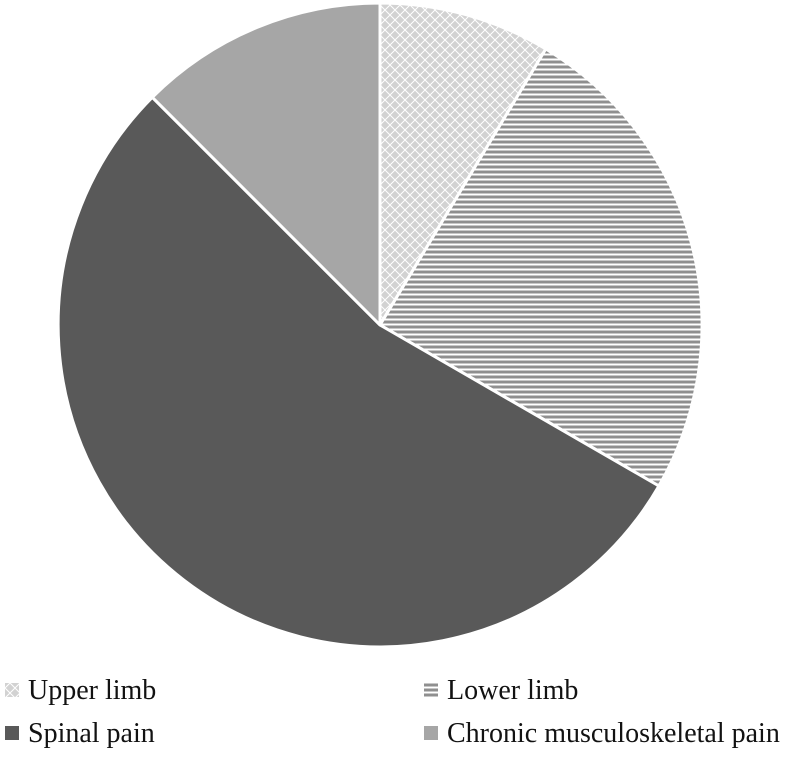 The image size is (788, 758). I want to click on legend-item-upper-limb: Upper limb, so click(212, 690).